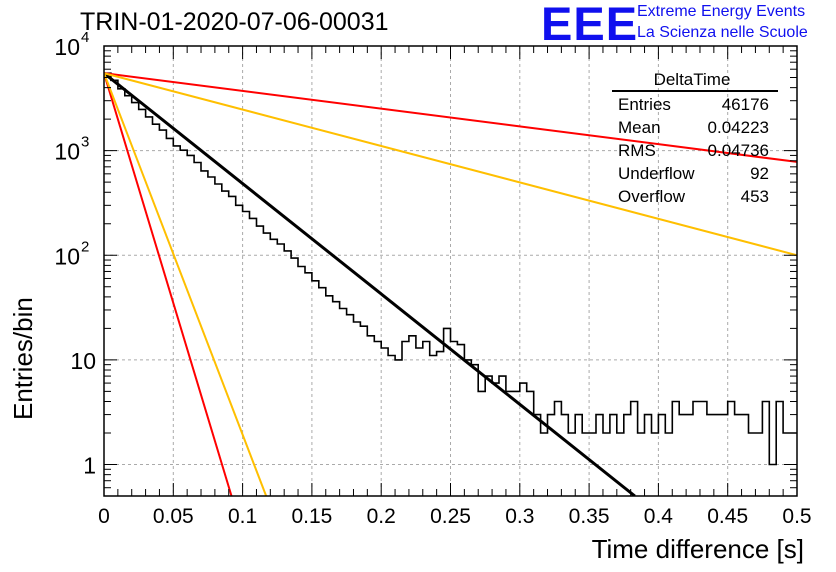  I want to click on stats-value: 46176, so click(745, 104).